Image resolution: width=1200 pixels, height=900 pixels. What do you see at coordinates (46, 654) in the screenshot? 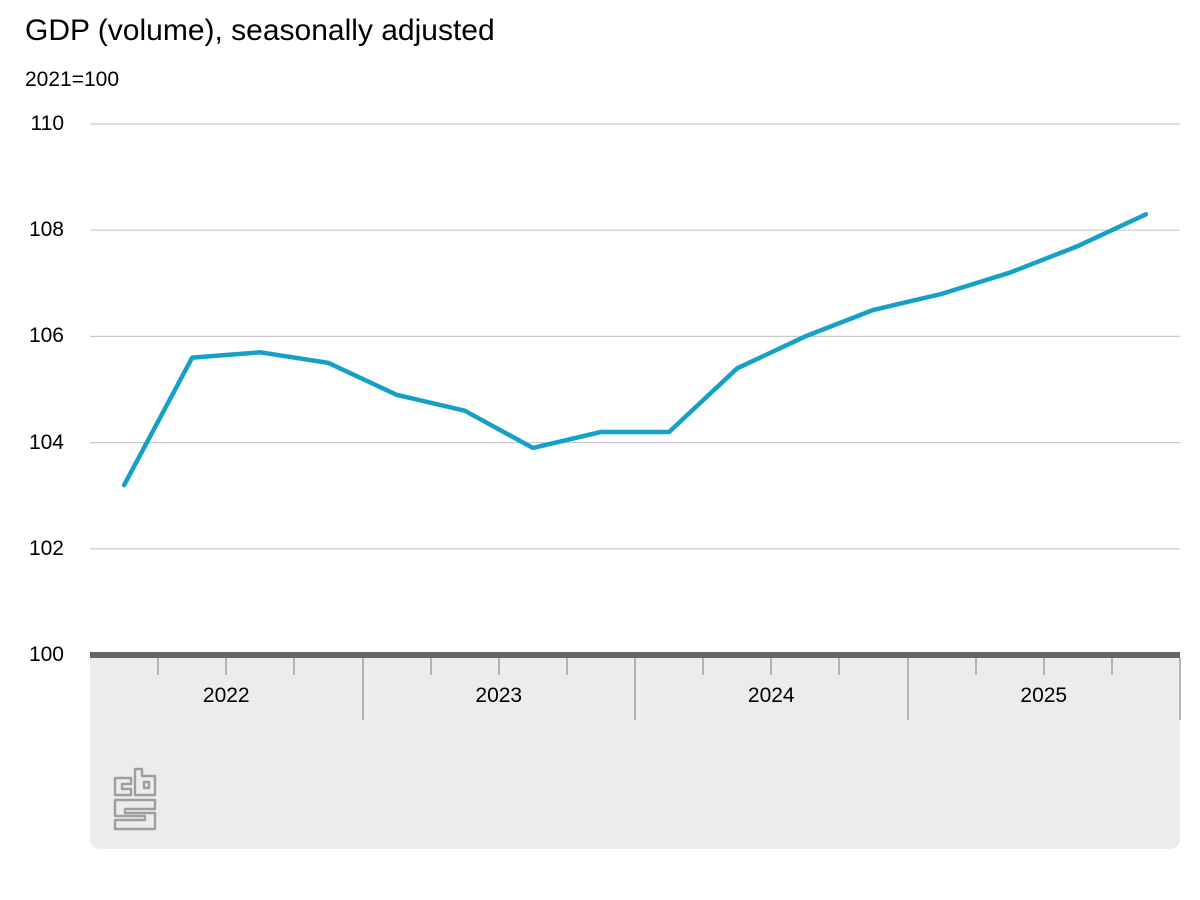
I see `y-axis-label-100: 100` at bounding box center [46, 654].